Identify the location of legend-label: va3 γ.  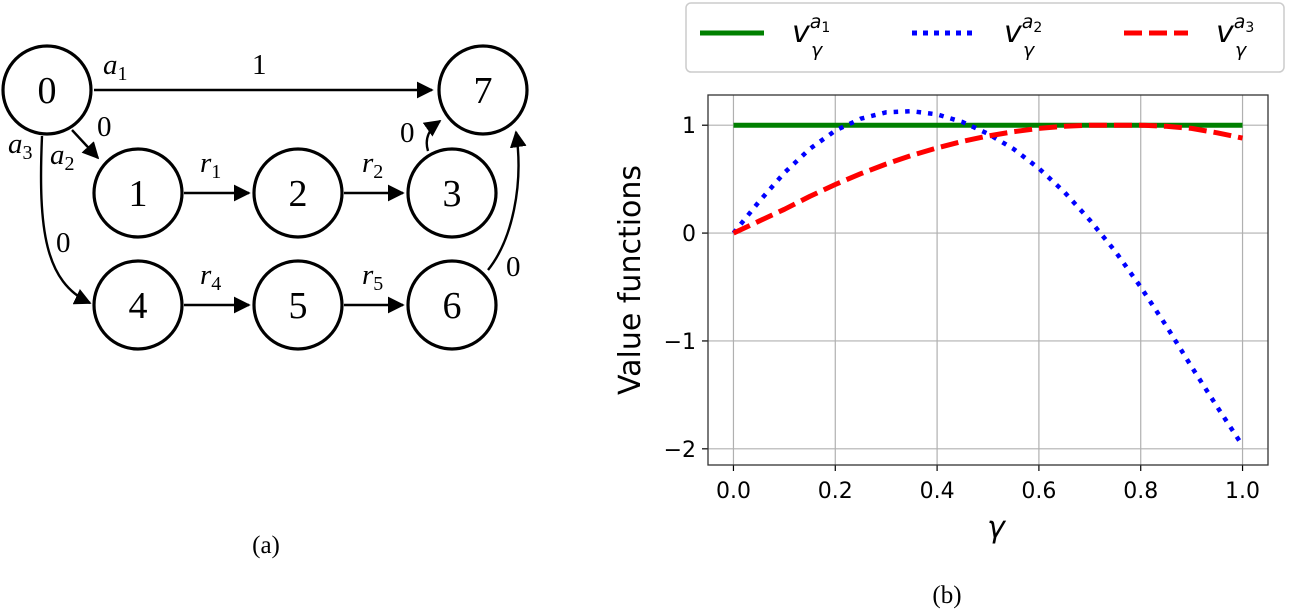
(1235, 36).